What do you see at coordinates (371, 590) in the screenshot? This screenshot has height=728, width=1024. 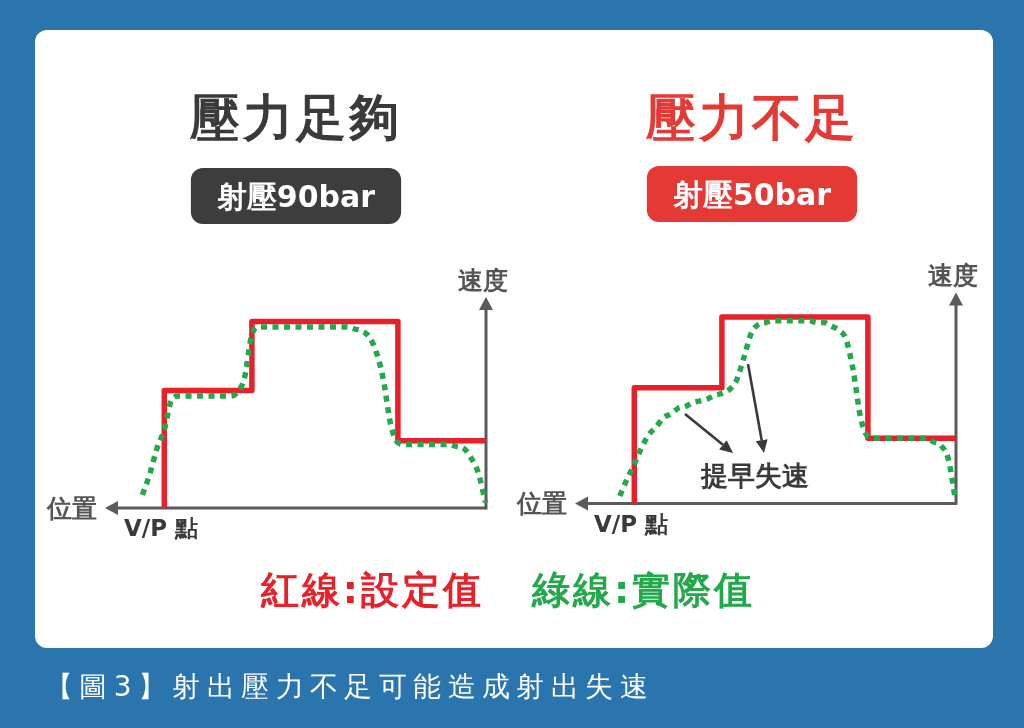 I see `text: 紅線:設定值` at bounding box center [371, 590].